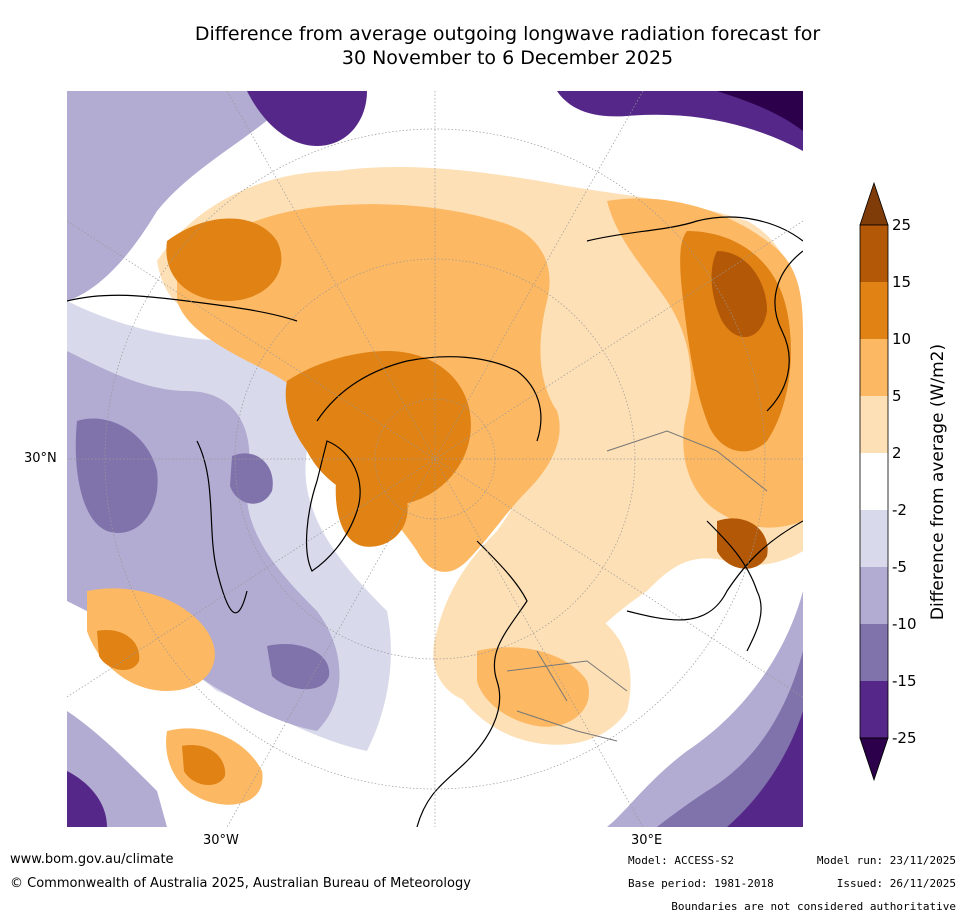 The image size is (965, 919). What do you see at coordinates (681, 860) in the screenshot?
I see `footer-model: Model: ACCESS-S2` at bounding box center [681, 860].